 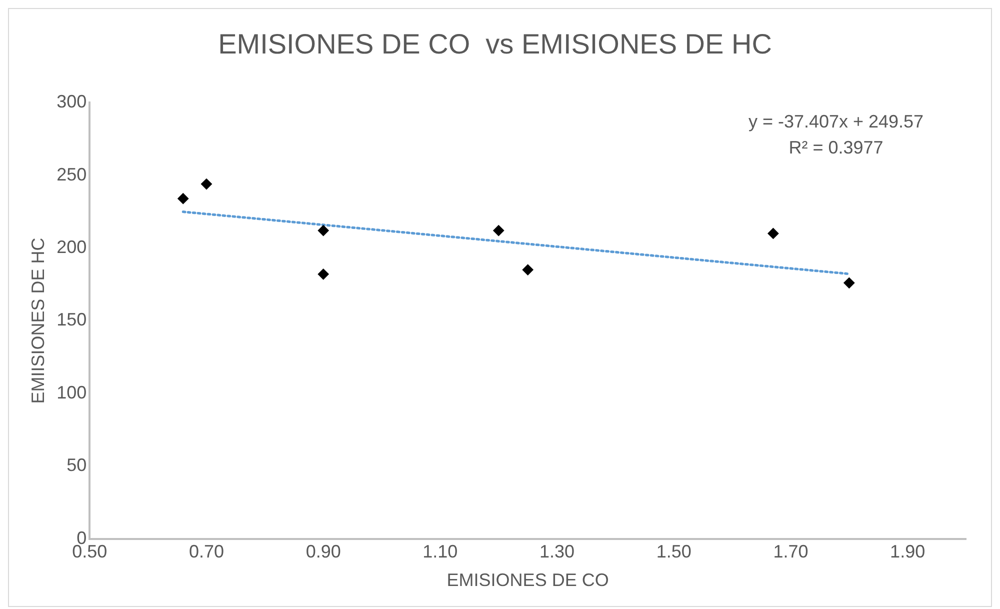 What do you see at coordinates (527, 580) in the screenshot?
I see `x-axis-title: EMISIONES DE CO` at bounding box center [527, 580].